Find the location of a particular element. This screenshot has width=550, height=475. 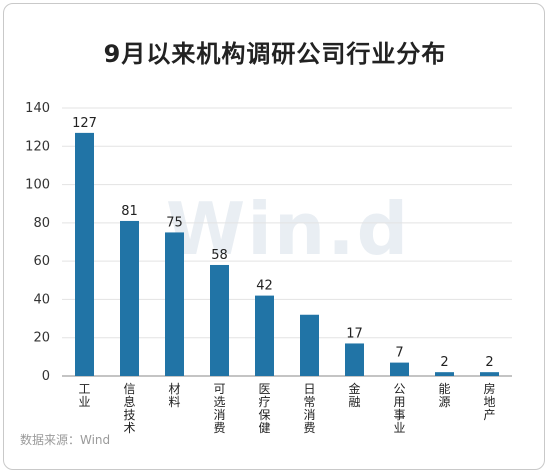

y-axis-ticks: 0 20 40 60 80 100 120 140 is located at coordinates (37, 242).